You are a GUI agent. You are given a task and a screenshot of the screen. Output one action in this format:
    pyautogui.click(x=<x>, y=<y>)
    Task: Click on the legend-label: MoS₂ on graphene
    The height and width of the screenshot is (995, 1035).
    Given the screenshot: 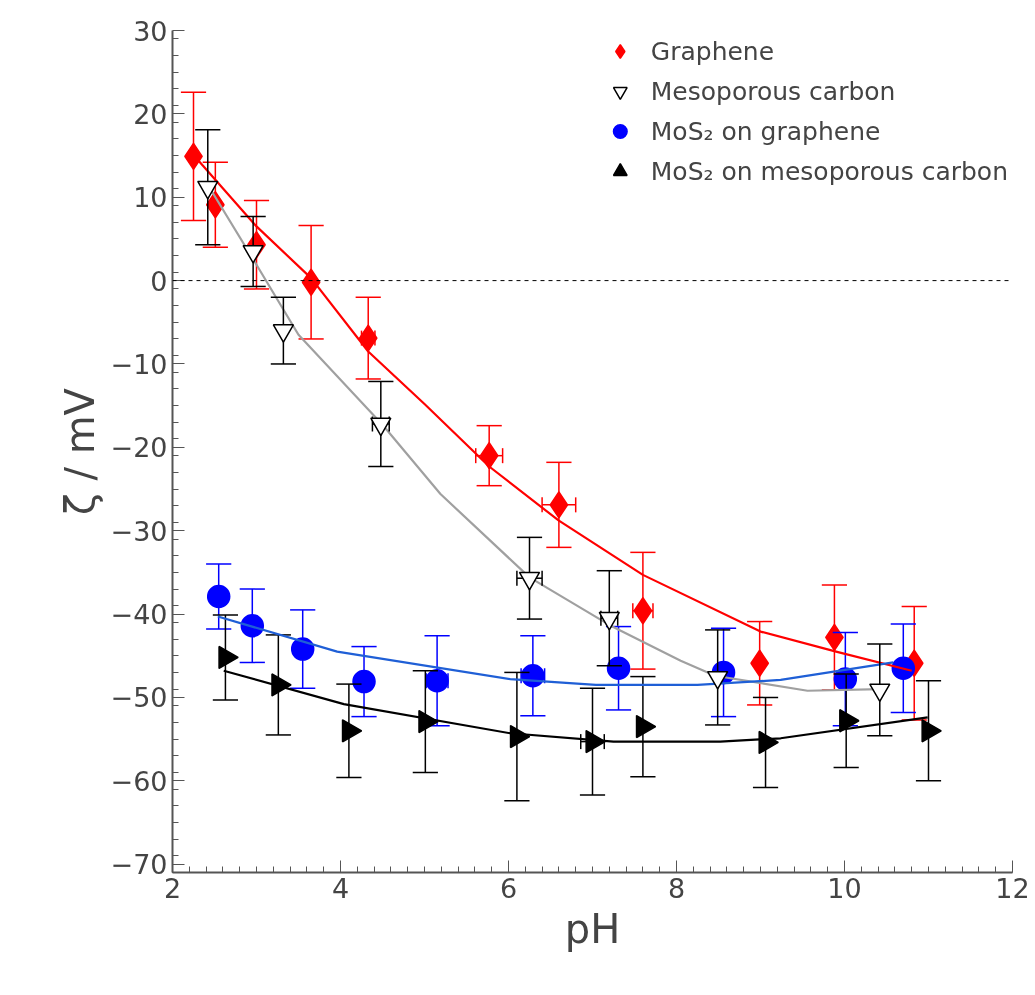 What is the action you would take?
    pyautogui.click(x=765, y=131)
    